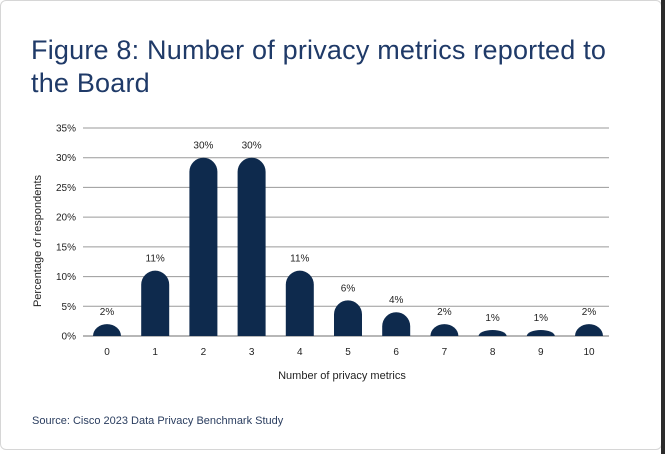 The width and height of the screenshot is (665, 454). Describe the element at coordinates (107, 352) in the screenshot. I see `x-tick-label: 0` at that location.